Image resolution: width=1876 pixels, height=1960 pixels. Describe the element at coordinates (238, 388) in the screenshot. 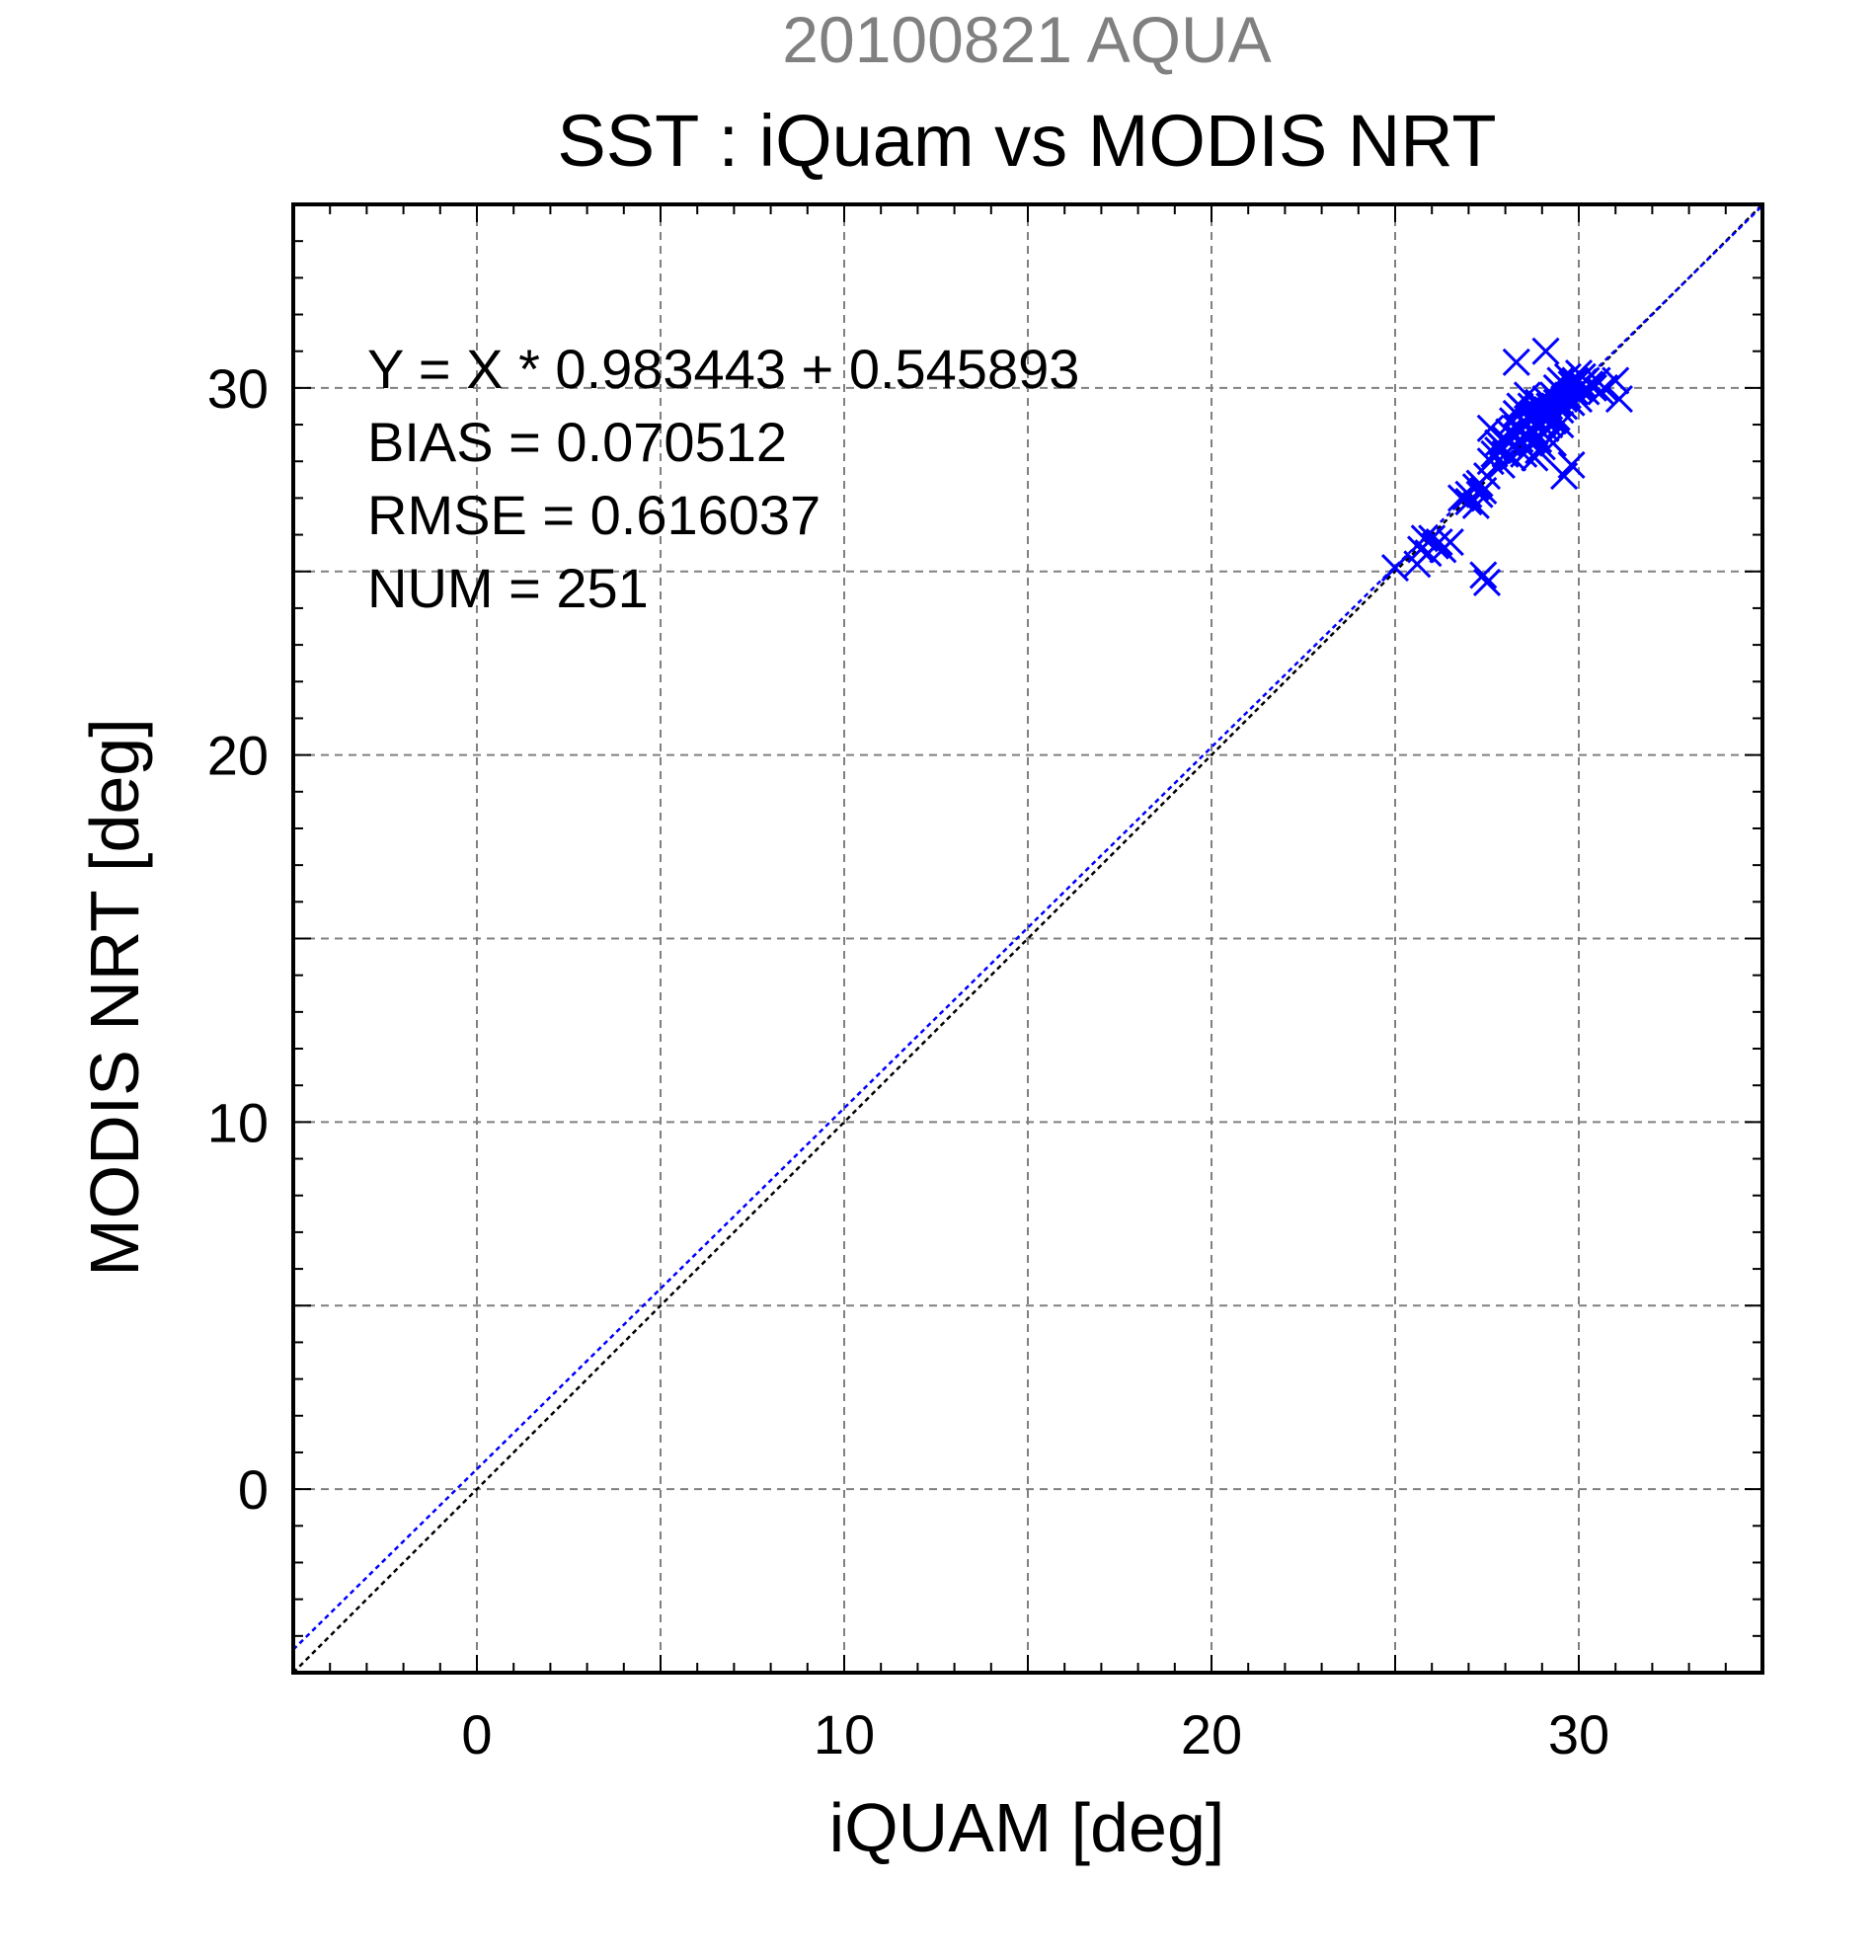

I see `y-tick-label: 30` at that location.